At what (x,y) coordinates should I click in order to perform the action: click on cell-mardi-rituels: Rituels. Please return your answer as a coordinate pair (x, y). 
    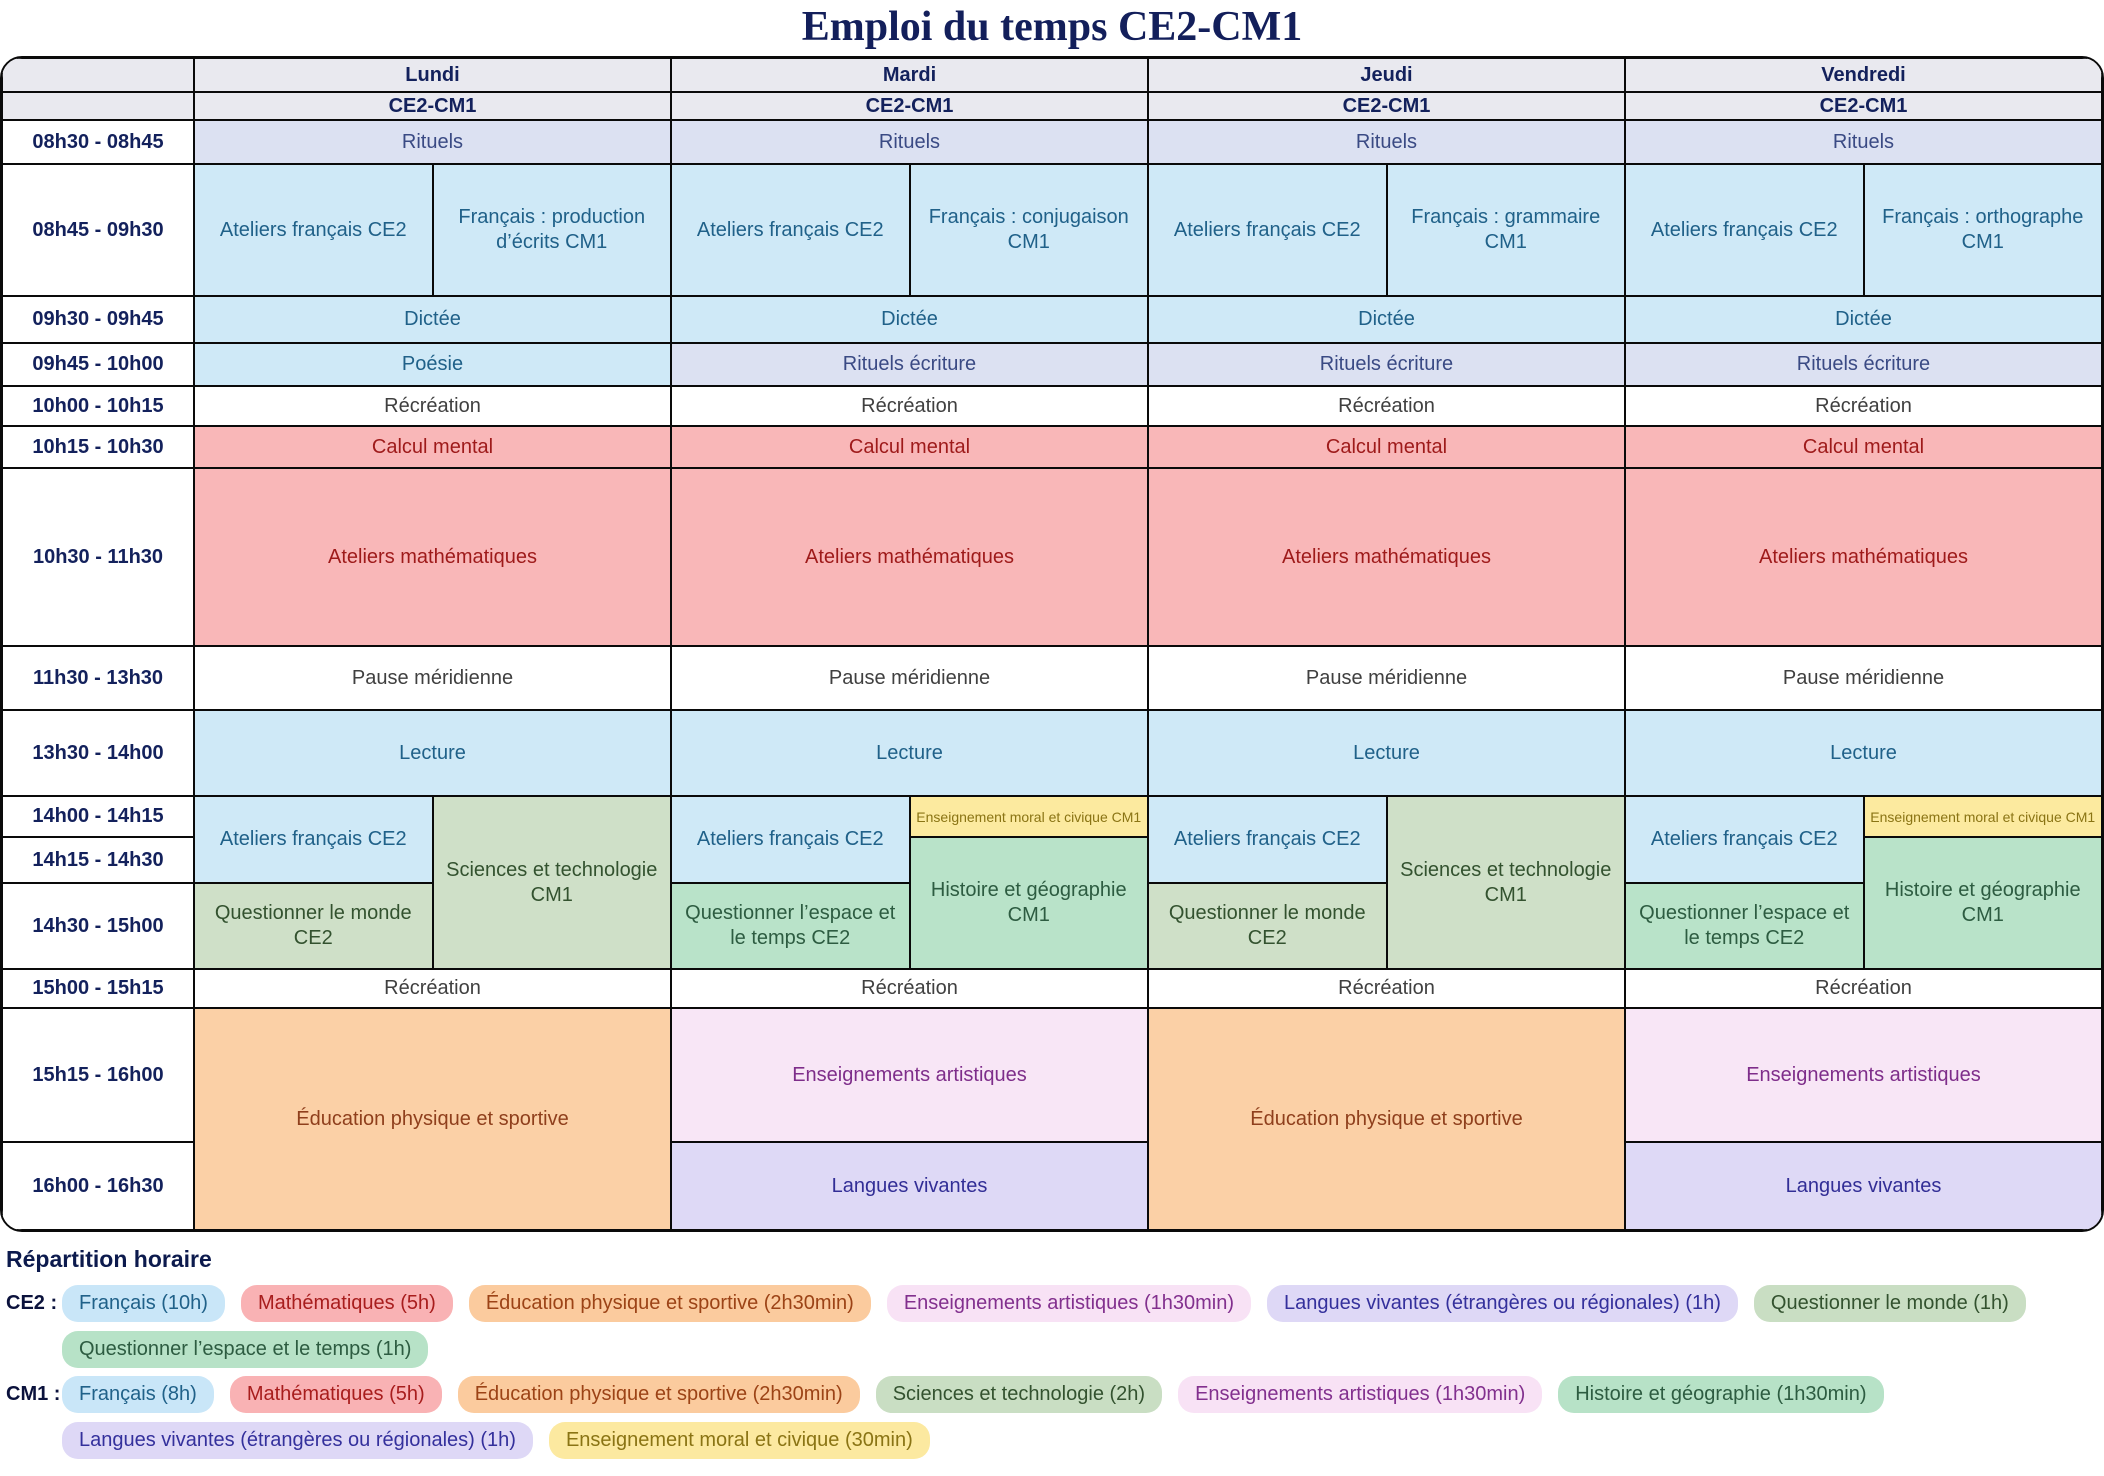
    Looking at the image, I should click on (909, 142).